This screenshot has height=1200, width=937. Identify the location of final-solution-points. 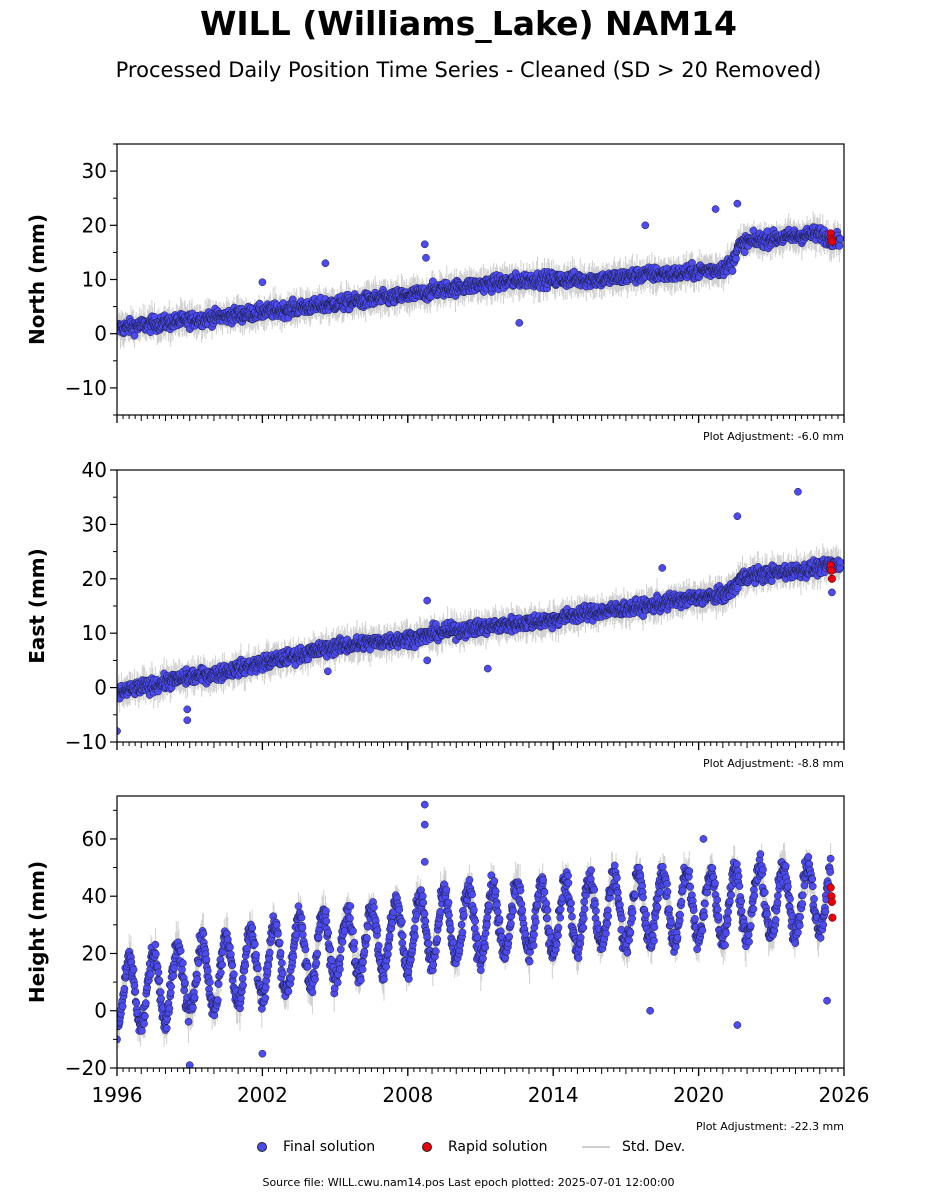
(480, 269).